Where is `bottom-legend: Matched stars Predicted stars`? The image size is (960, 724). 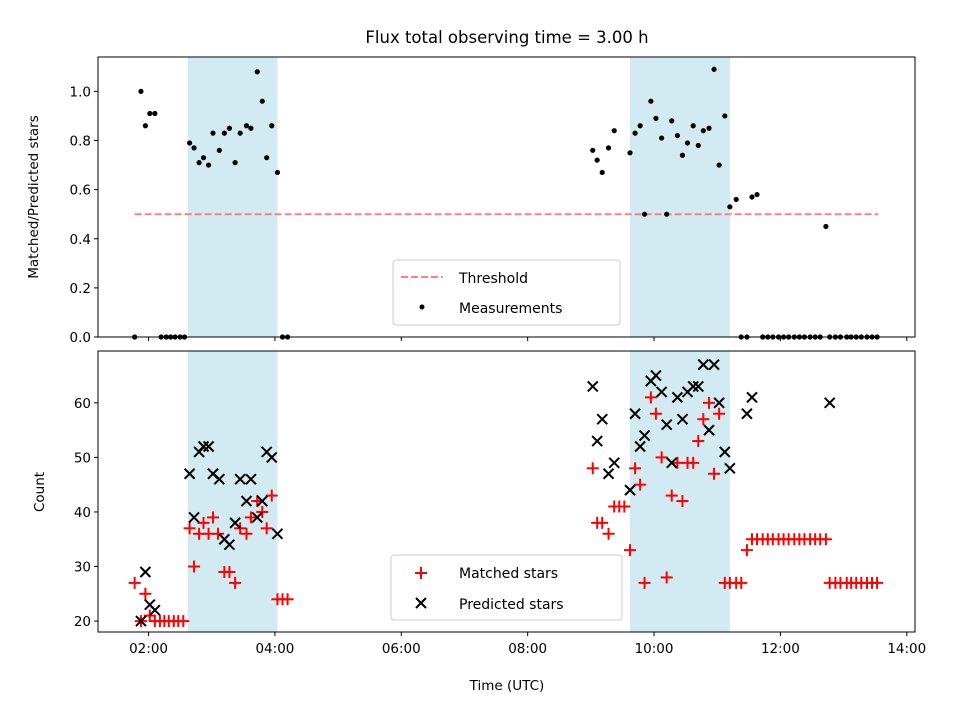 bottom-legend: Matched stars Predicted stars is located at coordinates (506, 587).